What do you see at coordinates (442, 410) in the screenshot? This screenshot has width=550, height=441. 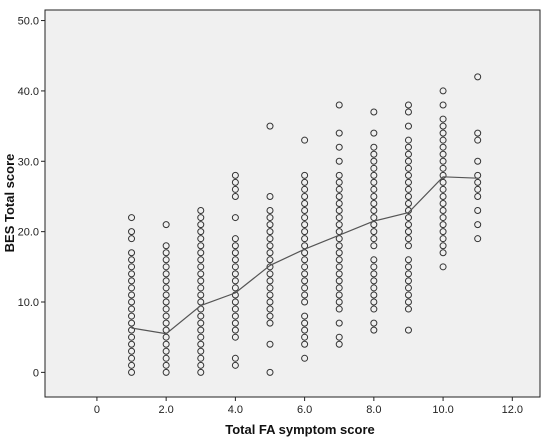 I see `x-tick-label: 10.0` at bounding box center [442, 410].